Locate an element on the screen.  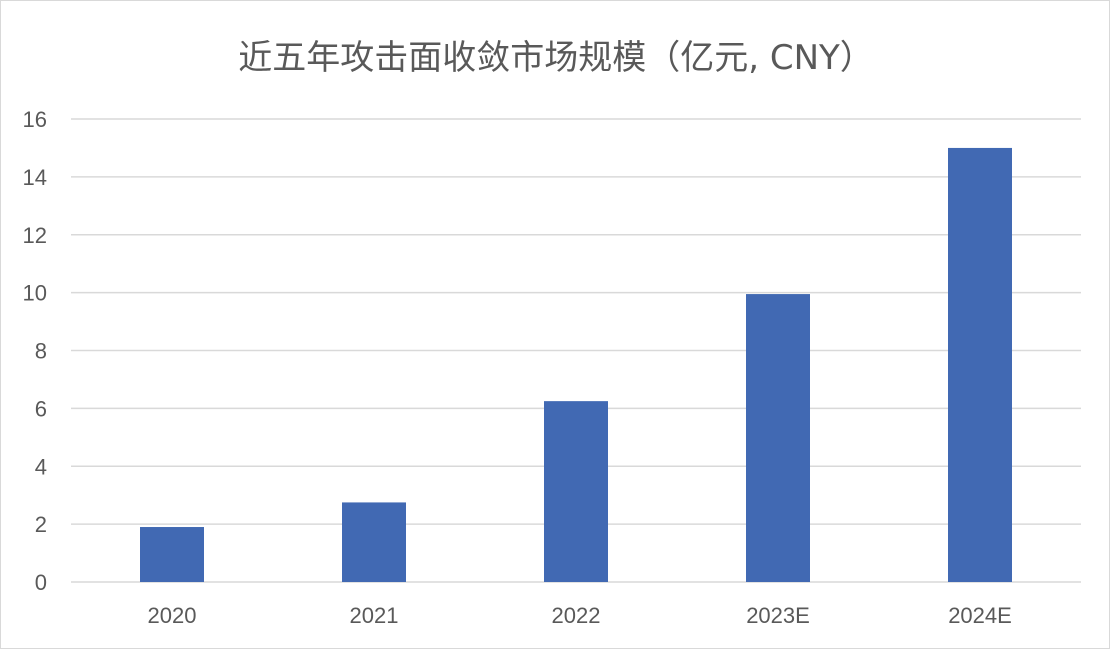
y-tick-label: 6 is located at coordinates (41, 408).